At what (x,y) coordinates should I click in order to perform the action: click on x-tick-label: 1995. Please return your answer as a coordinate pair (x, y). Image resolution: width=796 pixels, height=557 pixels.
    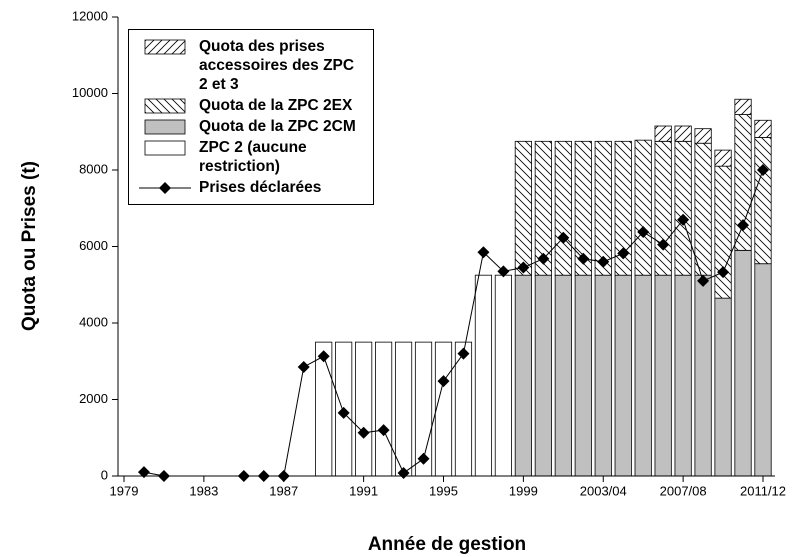
    Looking at the image, I should click on (443, 490).